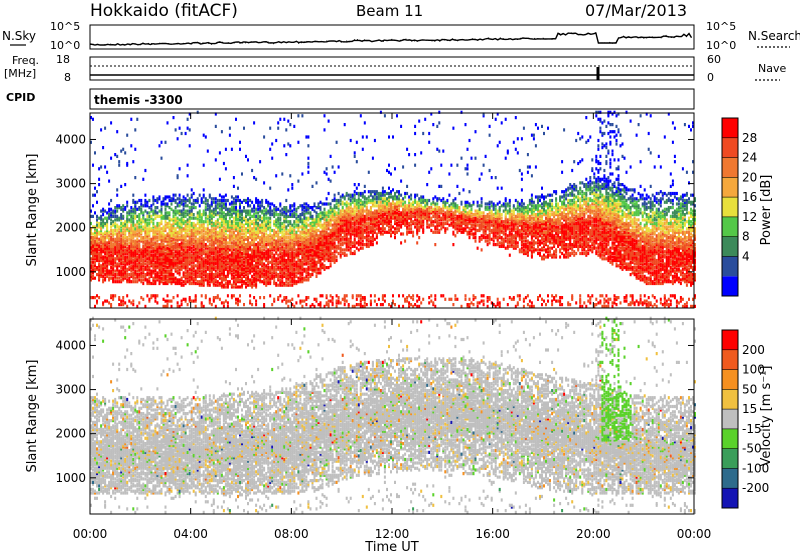 This screenshot has width=800, height=554. Describe the element at coordinates (721, 45) in the screenshot. I see `noise-right-tick-bottom: 10^0` at that location.